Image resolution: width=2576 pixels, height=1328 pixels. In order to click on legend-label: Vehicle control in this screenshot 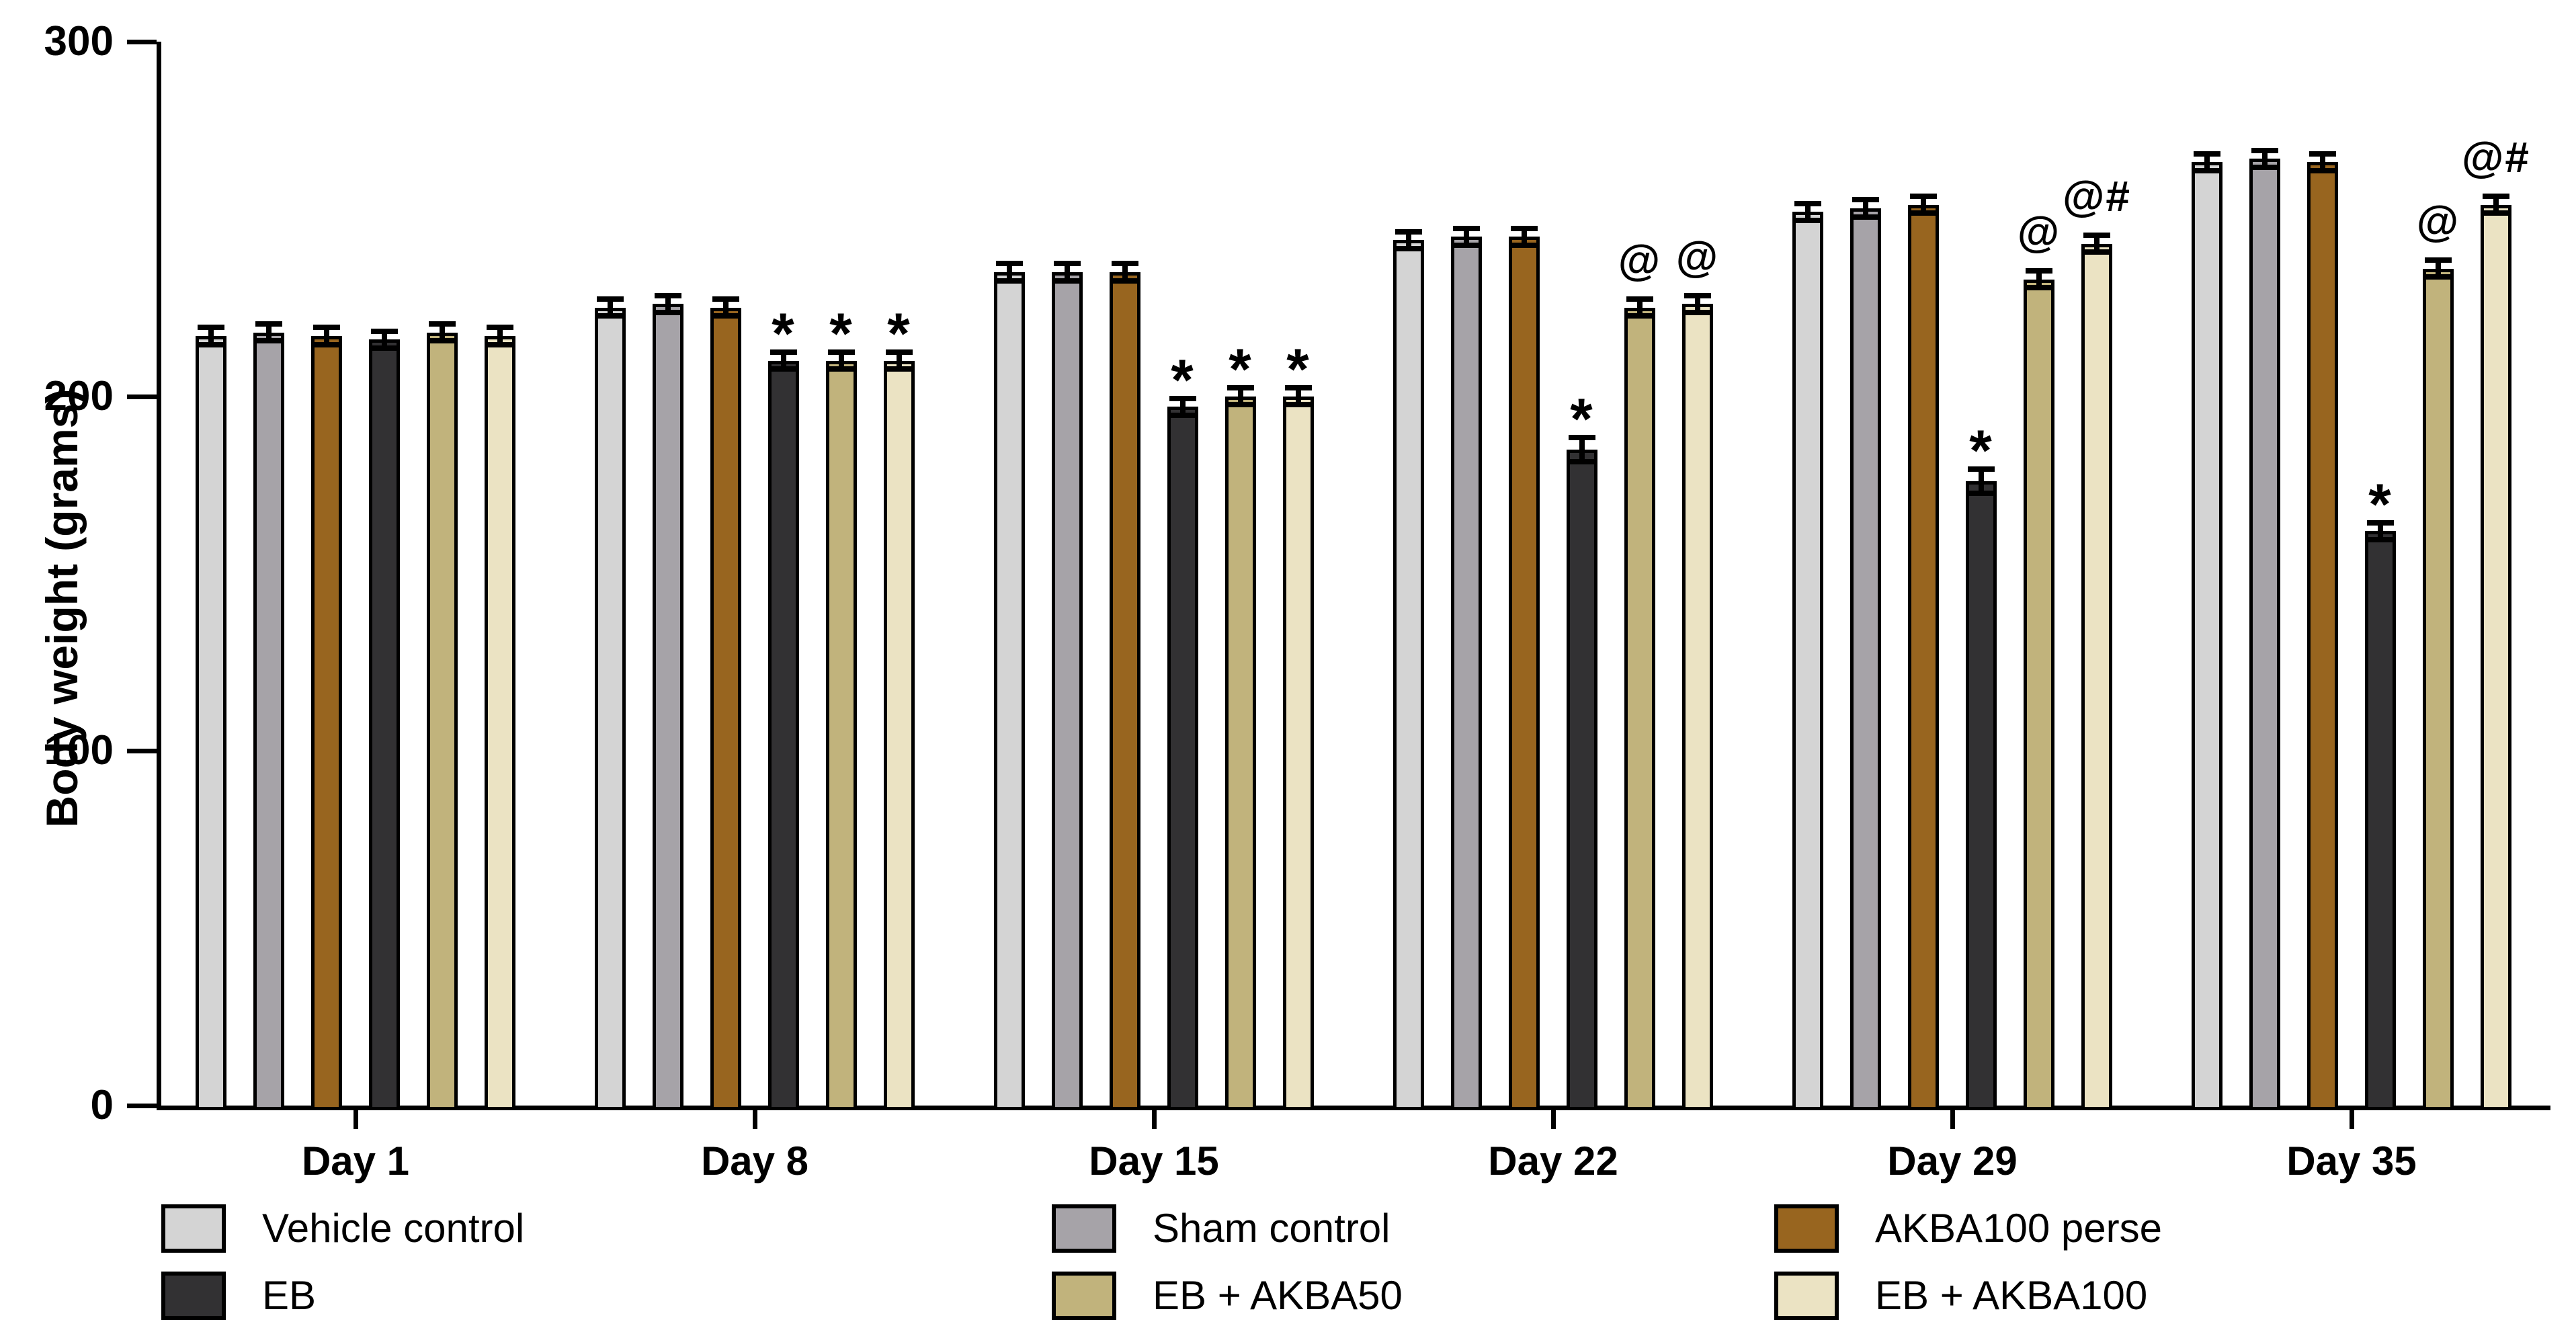, I will do `click(393, 1228)`.